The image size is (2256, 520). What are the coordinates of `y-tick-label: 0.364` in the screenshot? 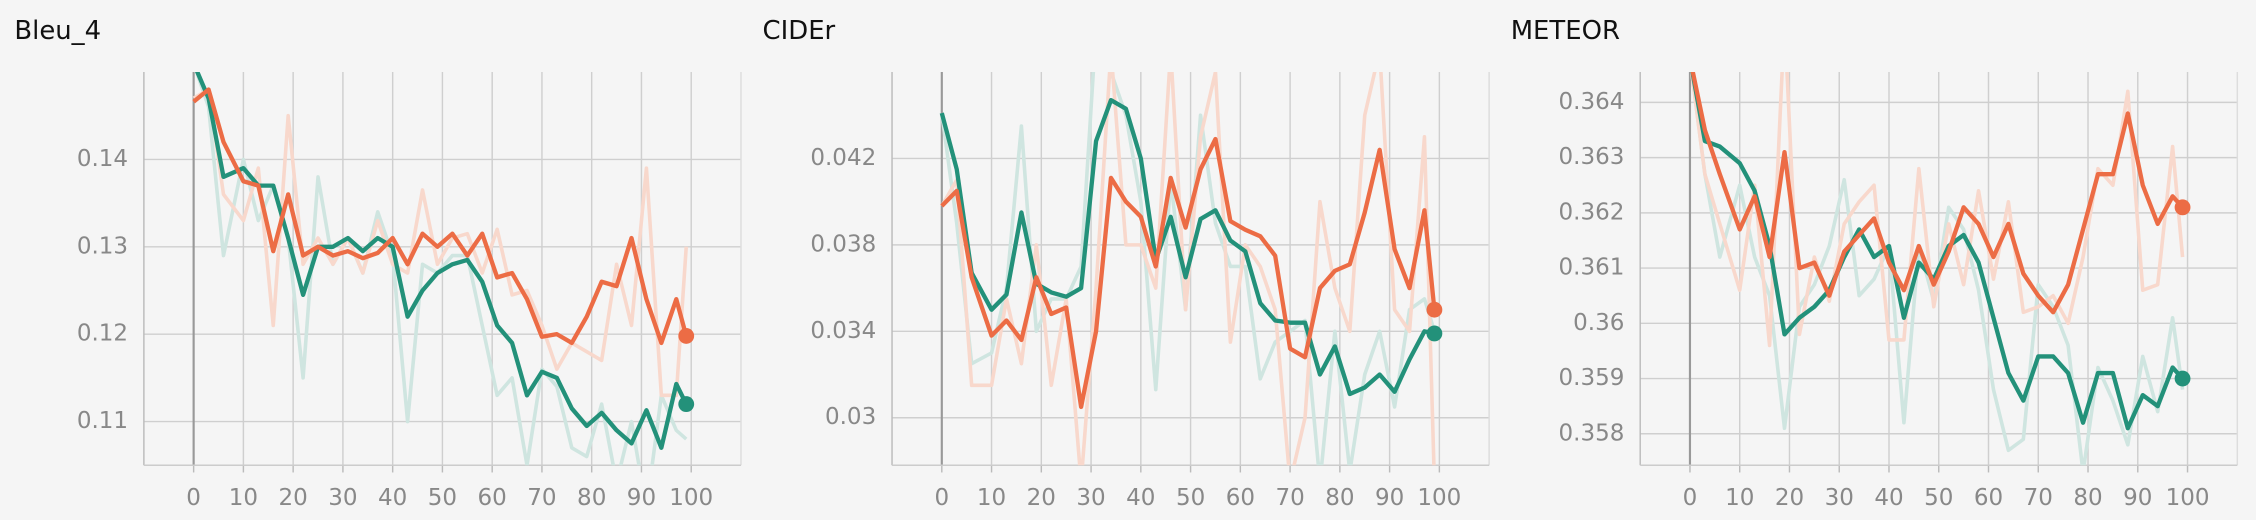 It's located at (1592, 102).